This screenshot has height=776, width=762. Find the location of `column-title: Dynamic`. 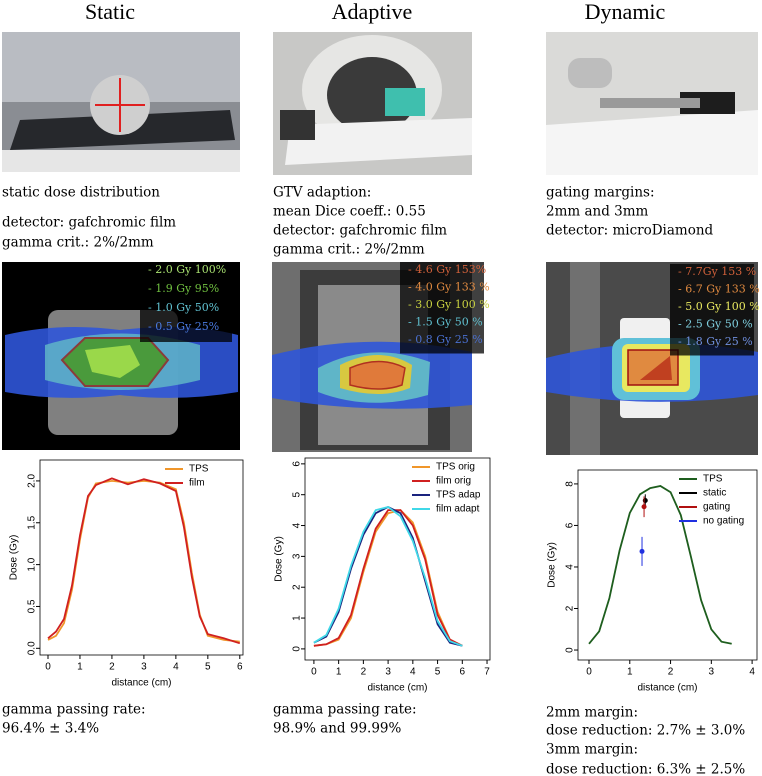

column-title: Dynamic is located at coordinates (625, 12).